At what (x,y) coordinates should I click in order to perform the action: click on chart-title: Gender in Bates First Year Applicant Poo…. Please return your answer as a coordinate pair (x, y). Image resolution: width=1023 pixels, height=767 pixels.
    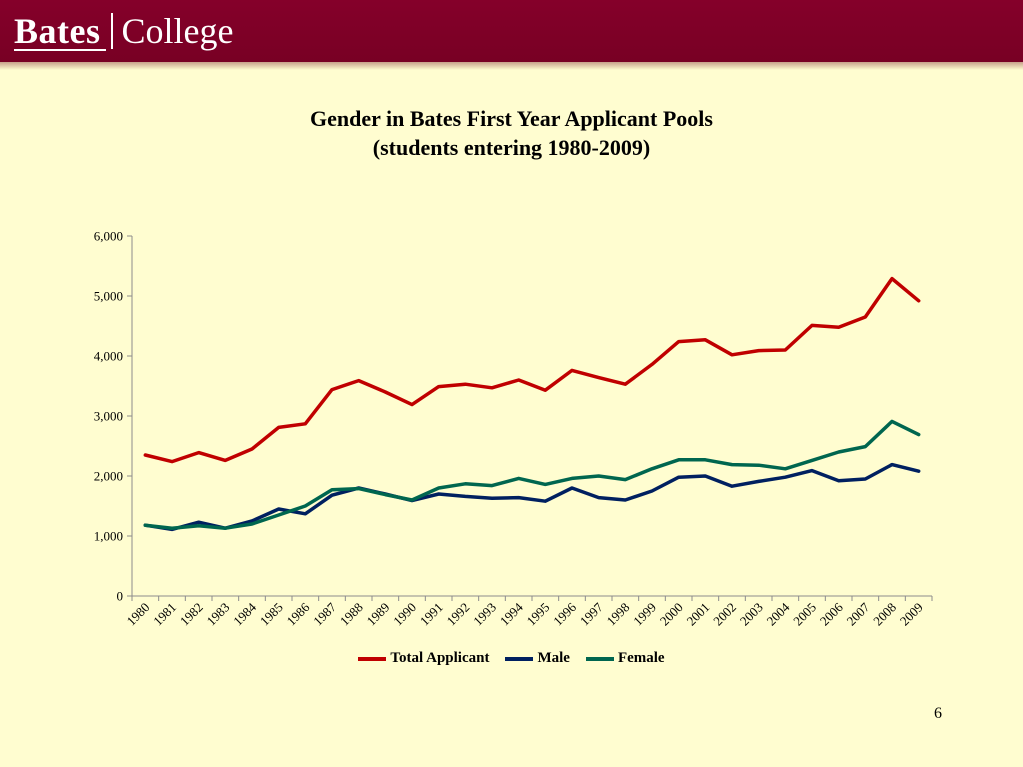
    Looking at the image, I should click on (511, 118).